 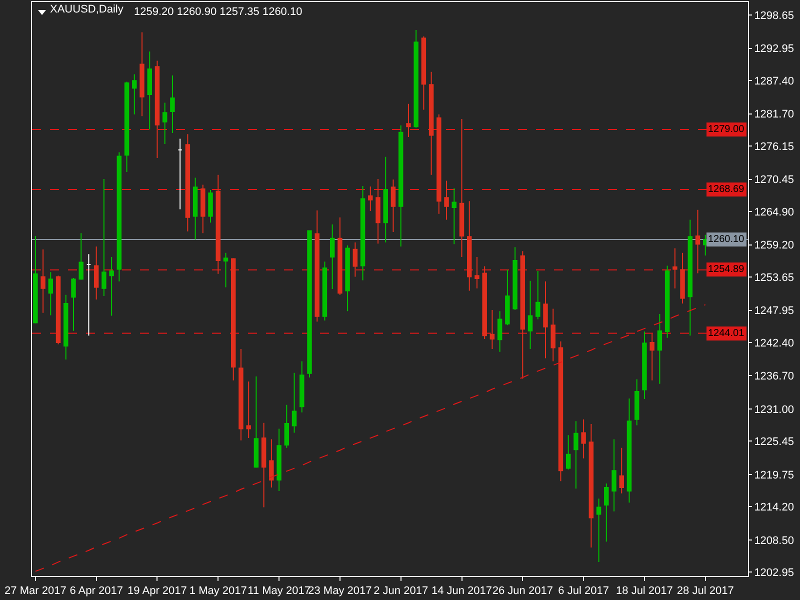 What do you see at coordinates (774, 573) in the screenshot?
I see `y-tick-label: 1202.95` at bounding box center [774, 573].